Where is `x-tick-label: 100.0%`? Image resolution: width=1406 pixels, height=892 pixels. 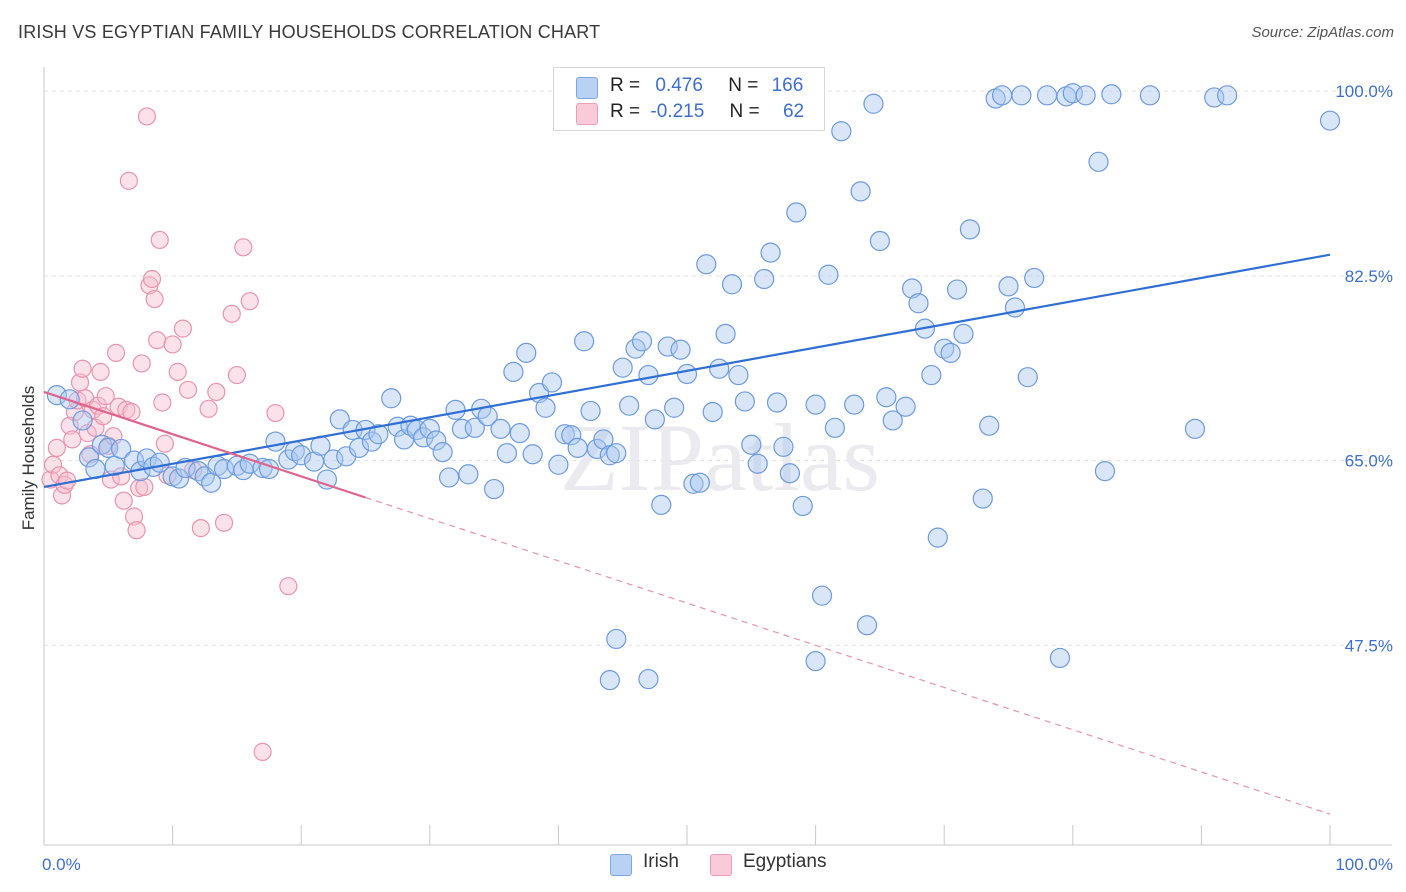
x-tick-label: 100.0% is located at coordinates (1364, 864).